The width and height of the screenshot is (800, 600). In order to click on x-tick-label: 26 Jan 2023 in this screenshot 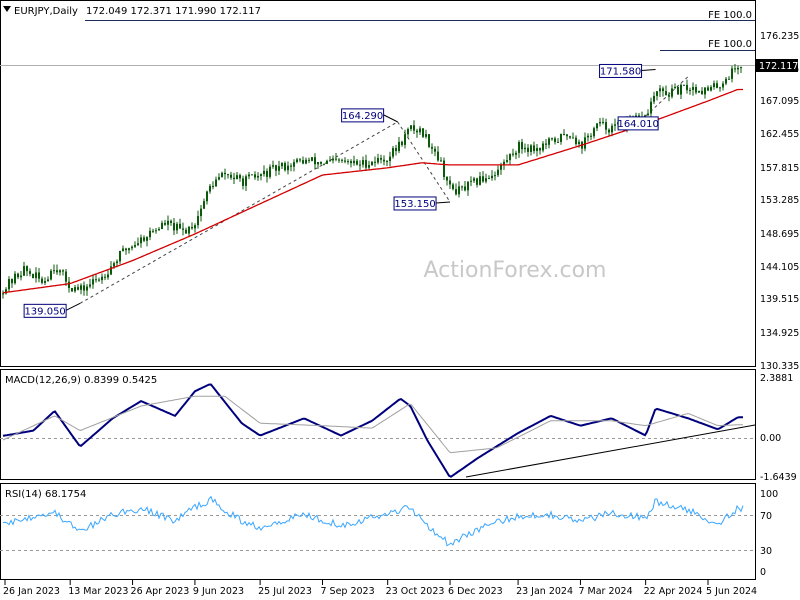, I will do `click(31, 591)`.